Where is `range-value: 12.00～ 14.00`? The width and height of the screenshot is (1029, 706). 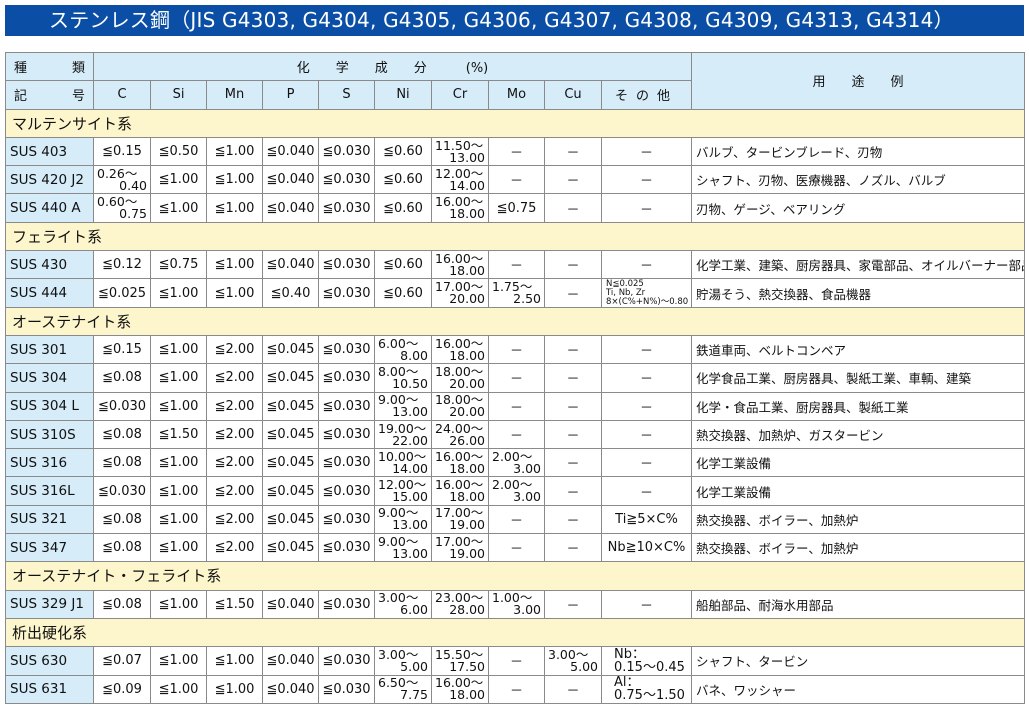 range-value: 12.00～ 14.00 is located at coordinates (460, 180).